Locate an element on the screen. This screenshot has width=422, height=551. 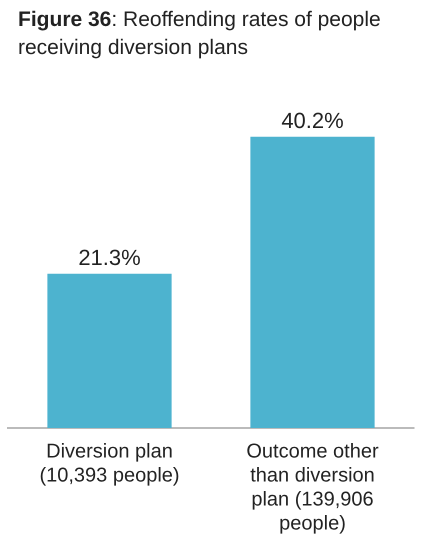
x-tick-label: Outcome other than diversion plan (139,906 people) is located at coordinates (312, 487).